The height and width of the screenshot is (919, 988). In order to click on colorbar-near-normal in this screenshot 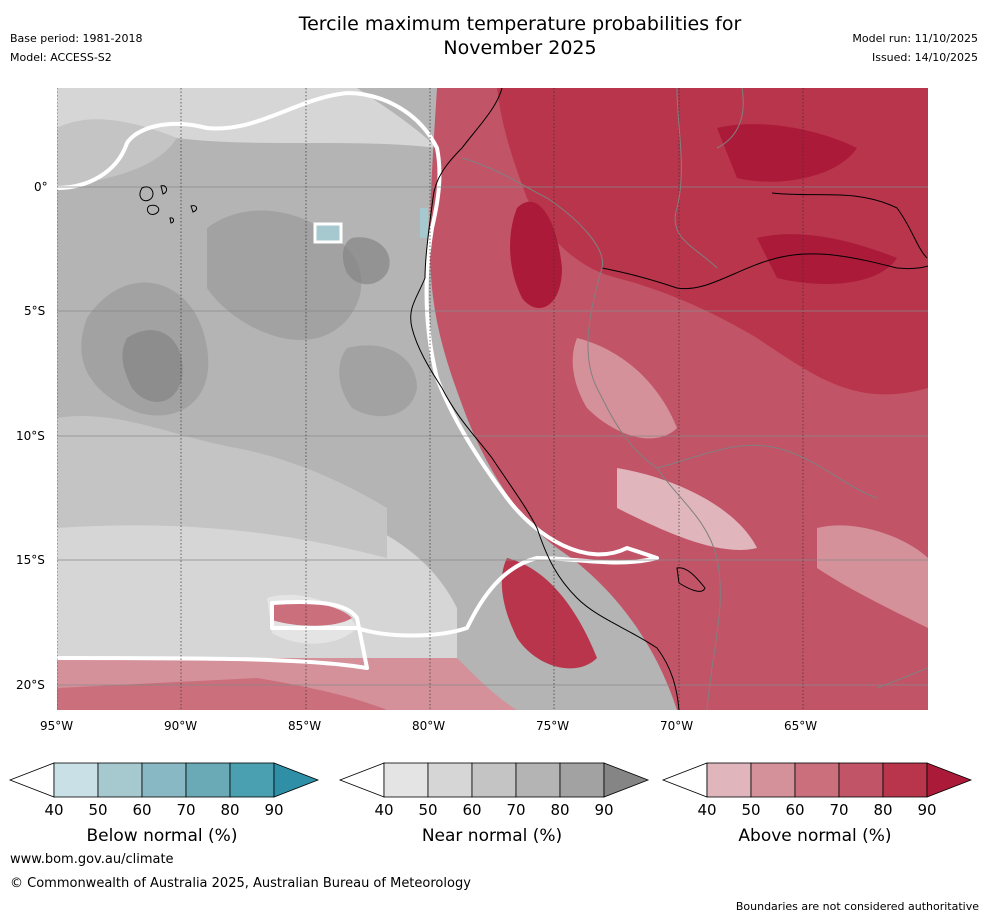, I will do `click(494, 780)`.